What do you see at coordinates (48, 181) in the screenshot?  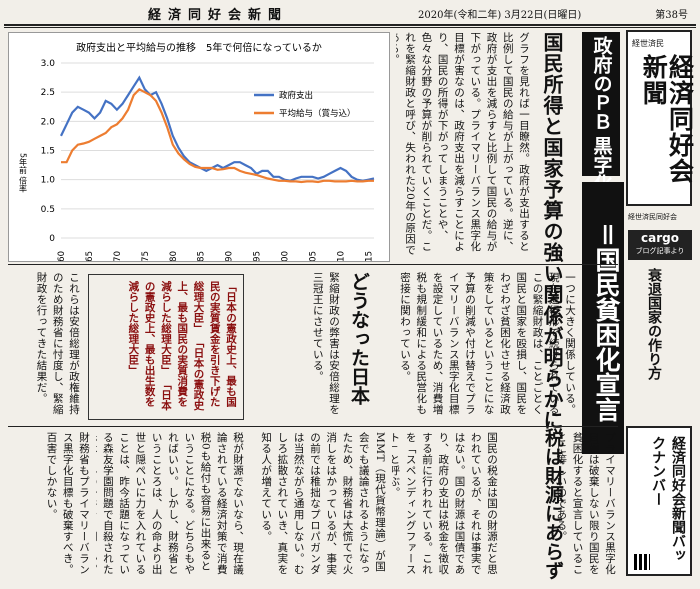 I see `y-tick-label: 1.0` at bounding box center [48, 181].